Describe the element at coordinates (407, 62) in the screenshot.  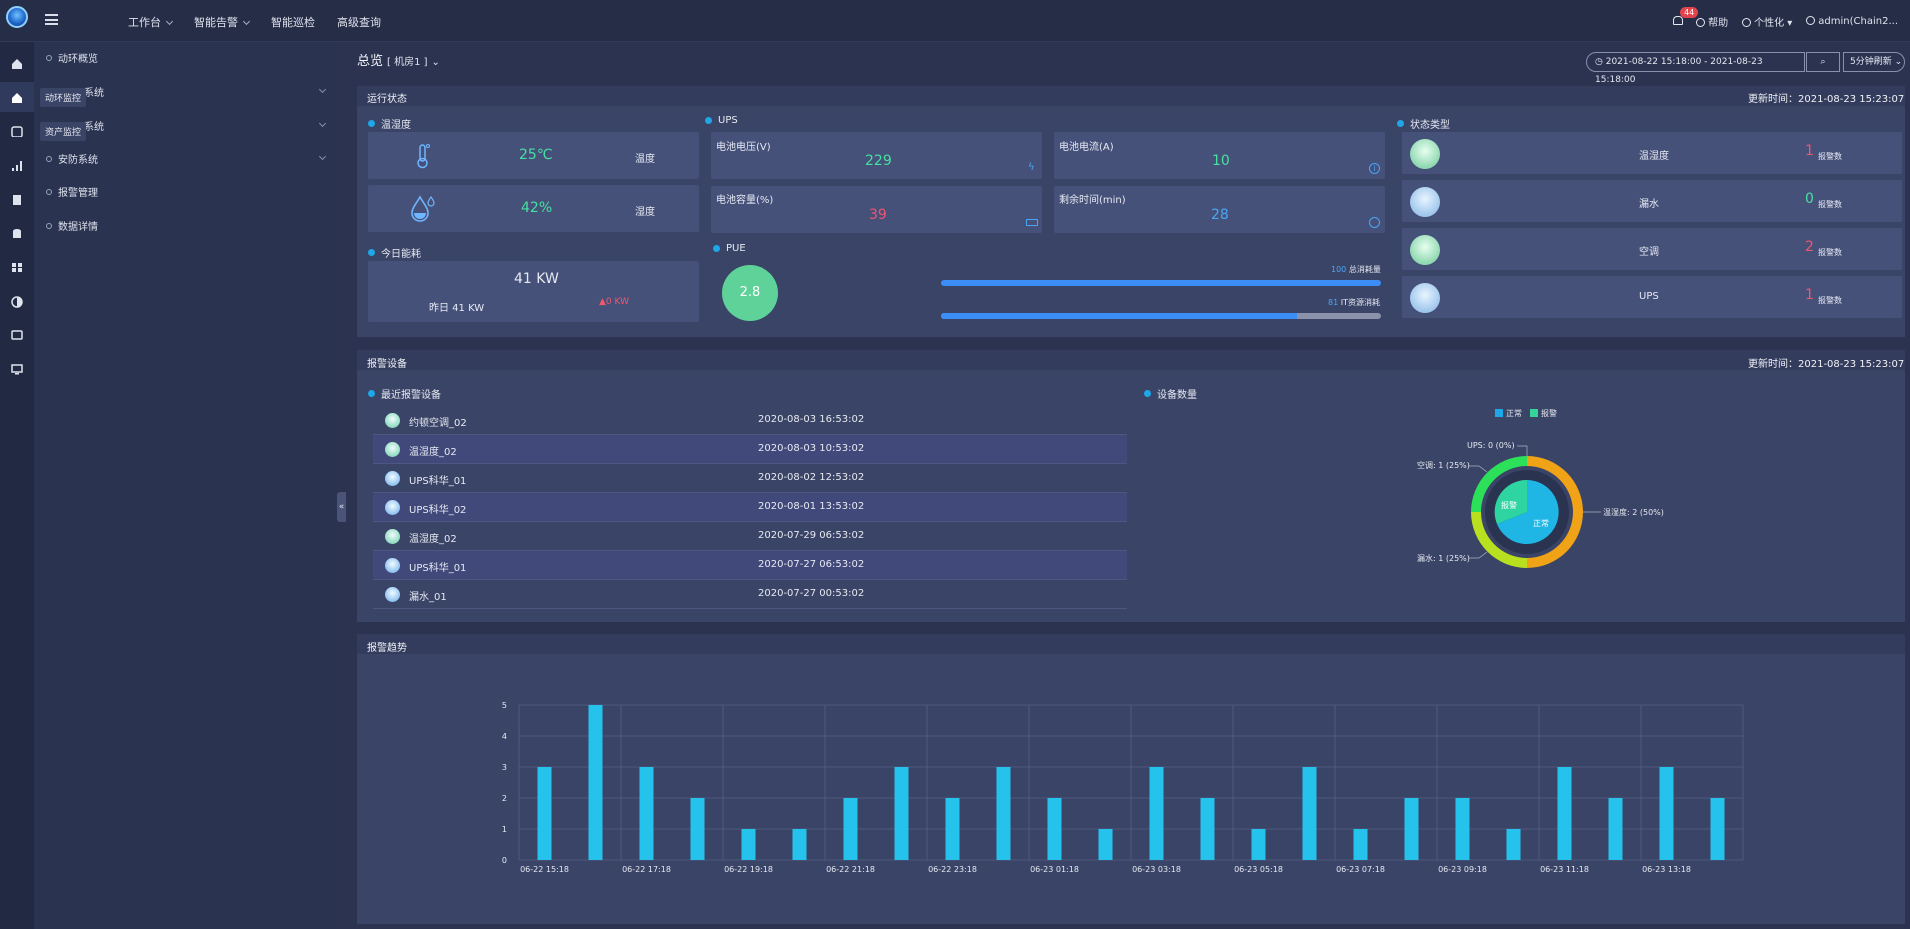
I see `room-selector: [ 机房1 ]` at that location.